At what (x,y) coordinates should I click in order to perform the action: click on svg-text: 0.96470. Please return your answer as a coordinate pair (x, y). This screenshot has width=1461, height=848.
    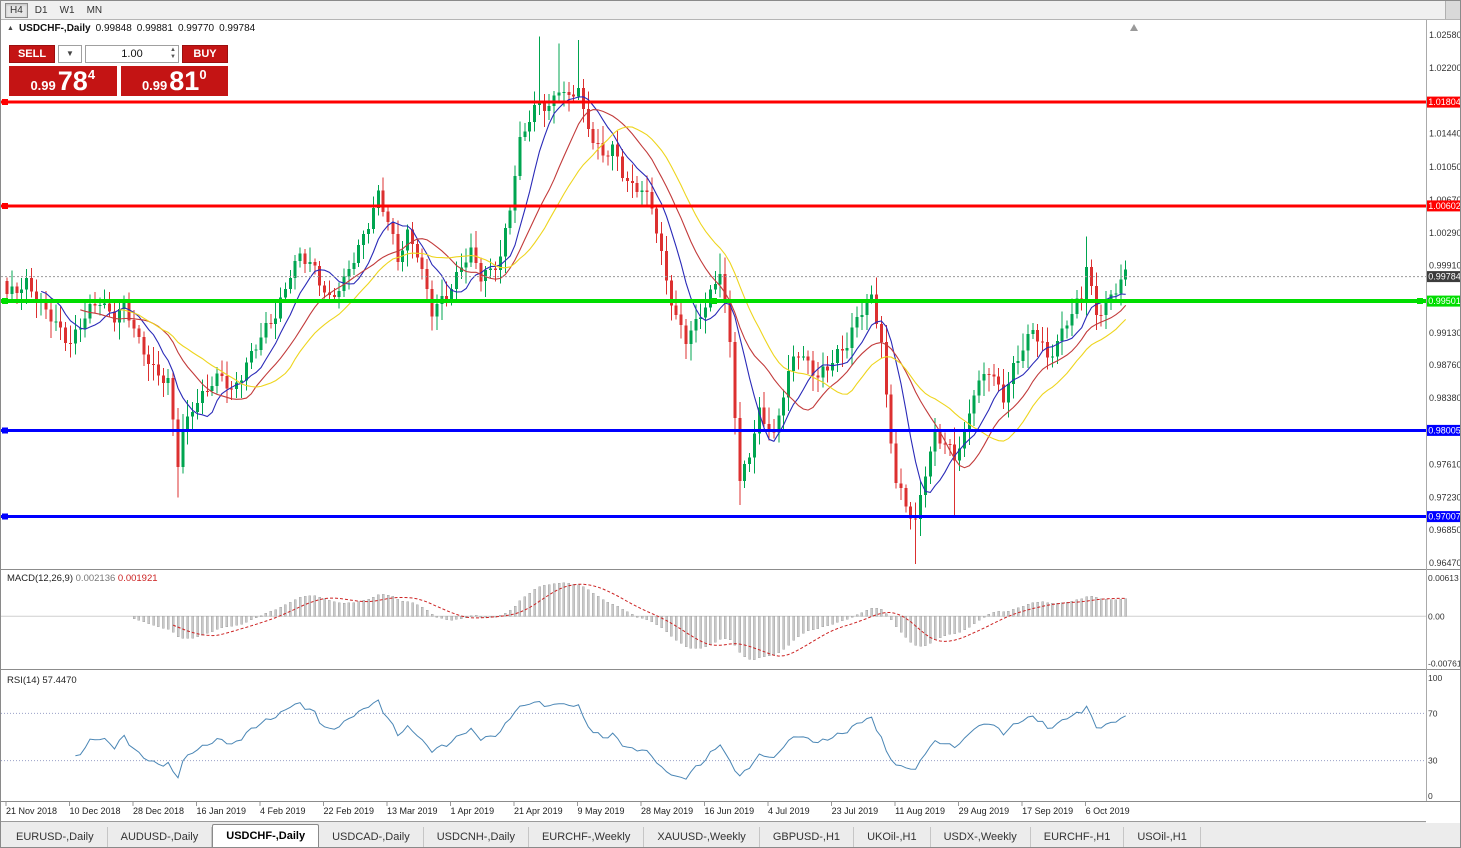
    Looking at the image, I should click on (1445, 563).